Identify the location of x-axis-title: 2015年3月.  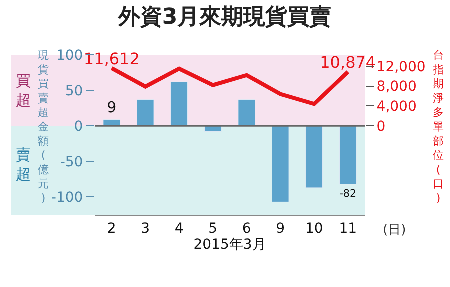
(230, 244).